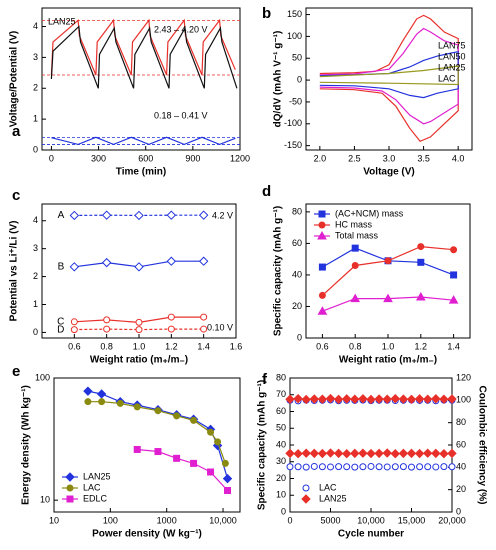 The height and width of the screenshot is (550, 496). What do you see at coordinates (452, 520) in the screenshot?
I see `x-tick-label: 20,000` at bounding box center [452, 520].